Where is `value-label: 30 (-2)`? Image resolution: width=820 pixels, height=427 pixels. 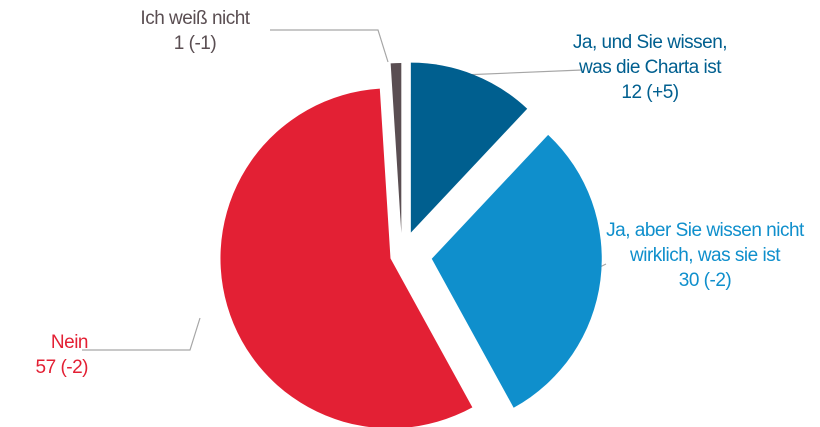 value-label: 30 (-2) is located at coordinates (705, 280).